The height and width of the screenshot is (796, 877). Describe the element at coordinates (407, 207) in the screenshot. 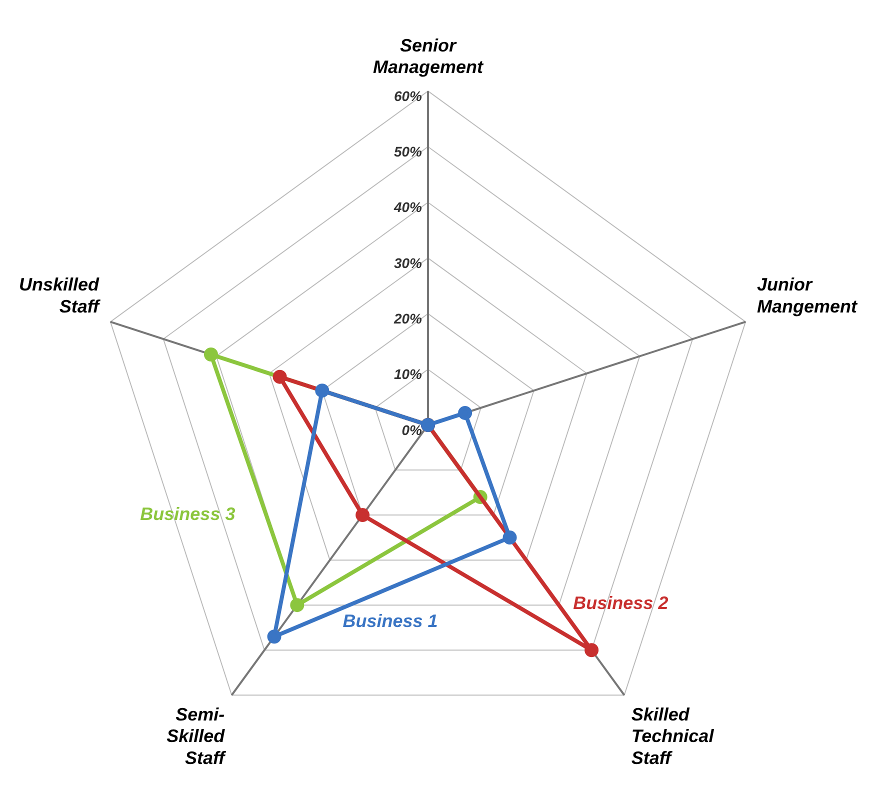

I see `y-tick-label: 40%` at that location.